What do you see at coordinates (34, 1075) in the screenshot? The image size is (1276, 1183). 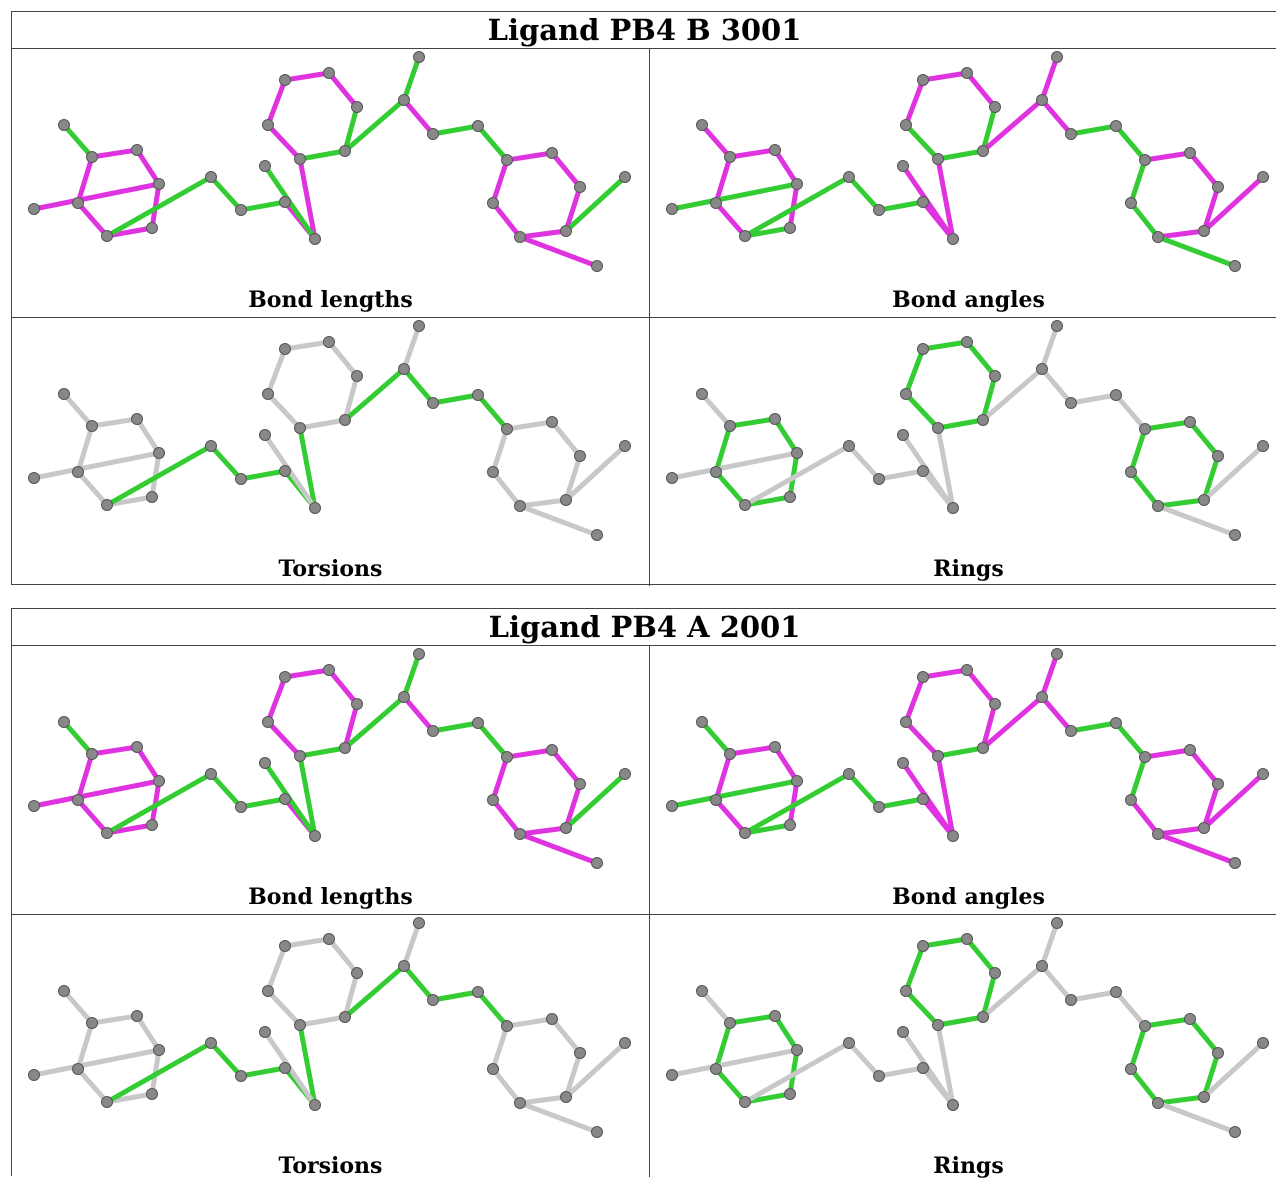 I see `atom-cl1` at bounding box center [34, 1075].